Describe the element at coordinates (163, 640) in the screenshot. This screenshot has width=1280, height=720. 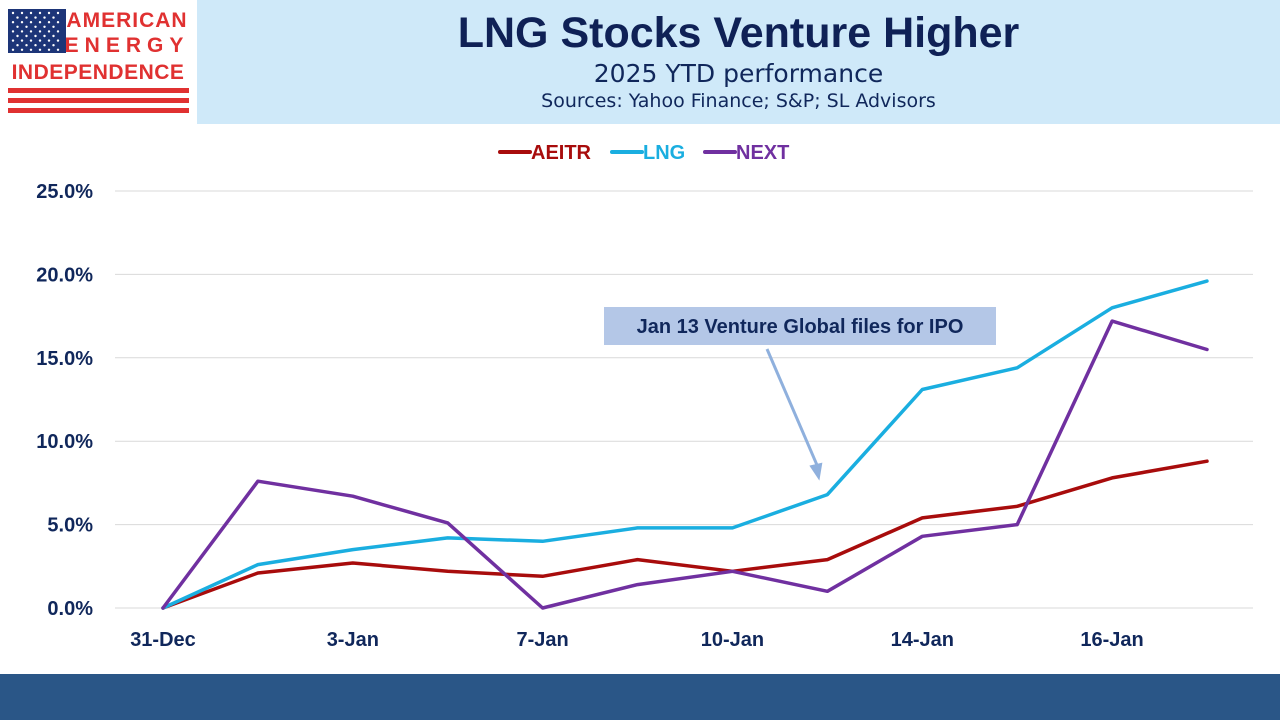
I see `x-tick-label: 31-Dec` at that location.